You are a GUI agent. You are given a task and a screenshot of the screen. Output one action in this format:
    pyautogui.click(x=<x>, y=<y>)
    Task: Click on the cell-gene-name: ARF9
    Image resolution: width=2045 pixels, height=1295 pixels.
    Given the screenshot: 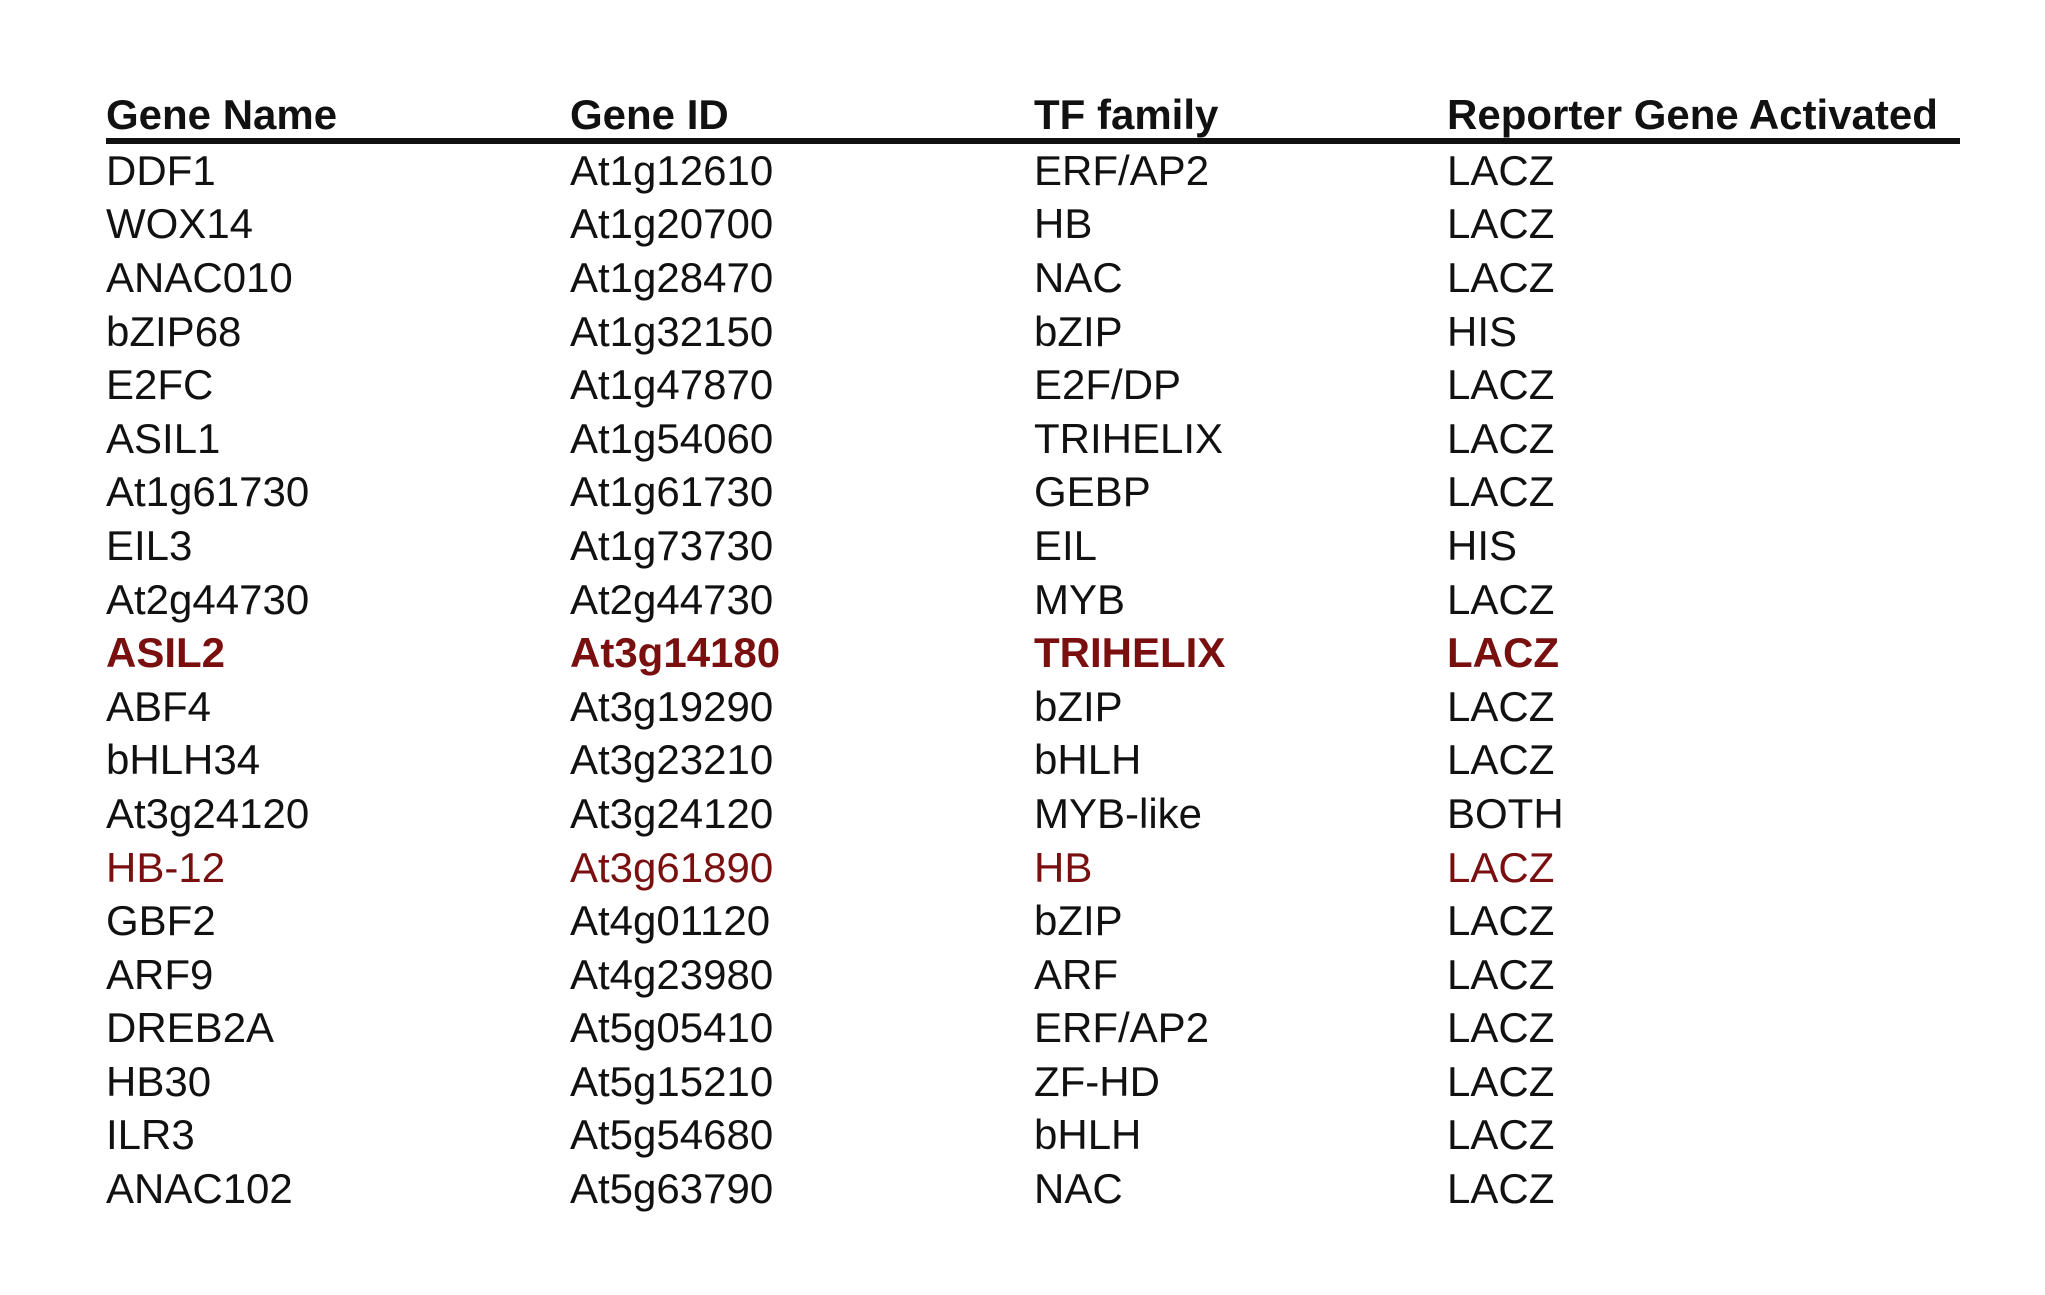 What is the action you would take?
    pyautogui.click(x=160, y=974)
    